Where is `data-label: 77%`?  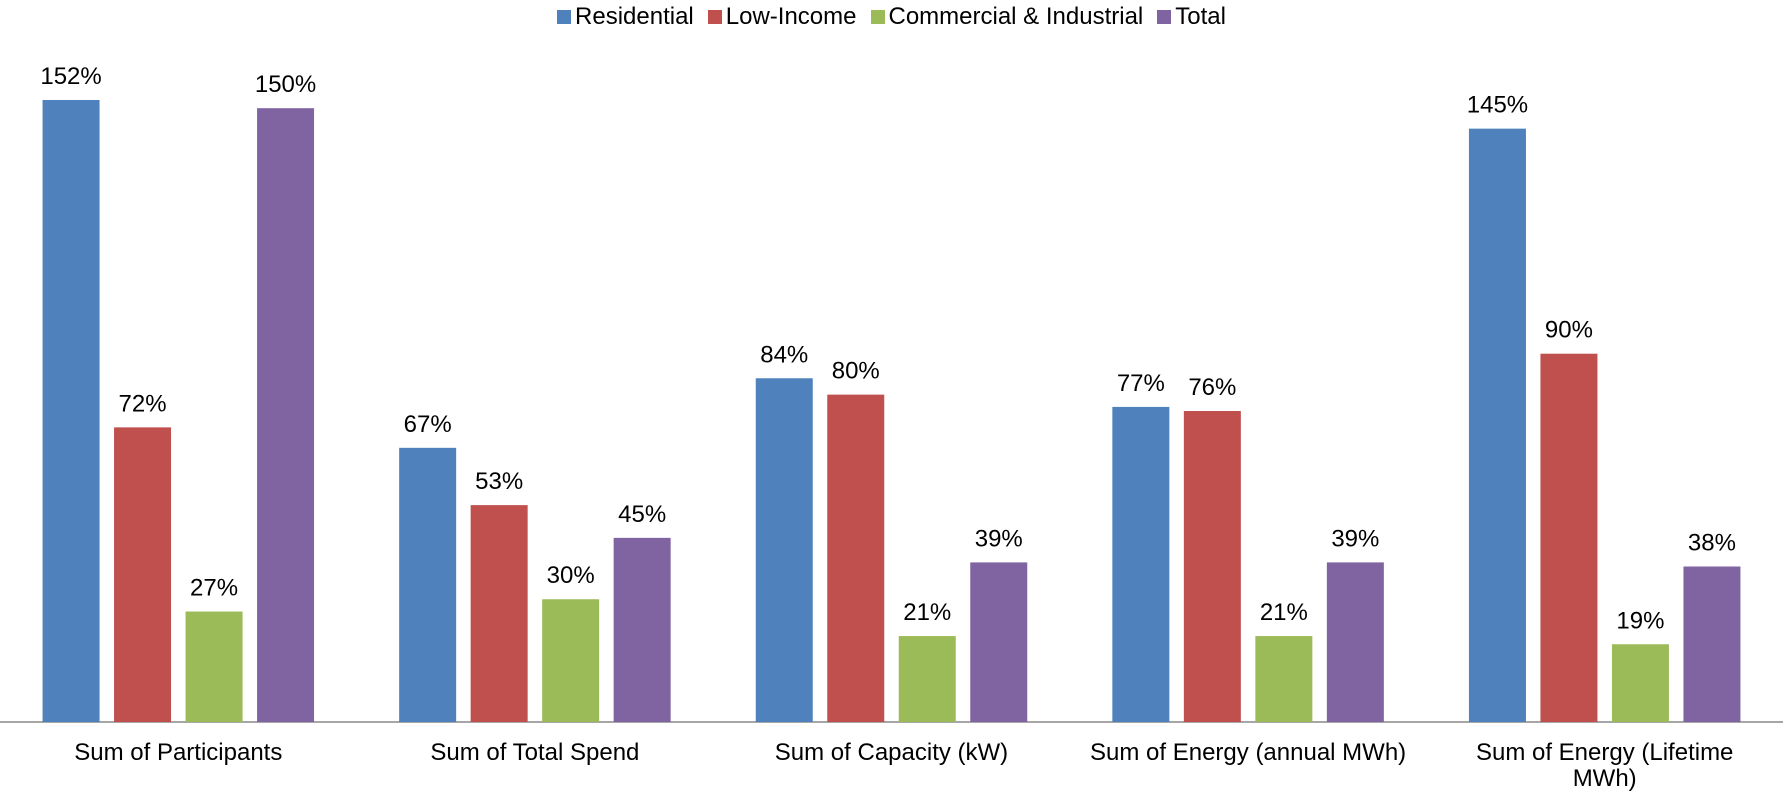 data-label: 77% is located at coordinates (1141, 383).